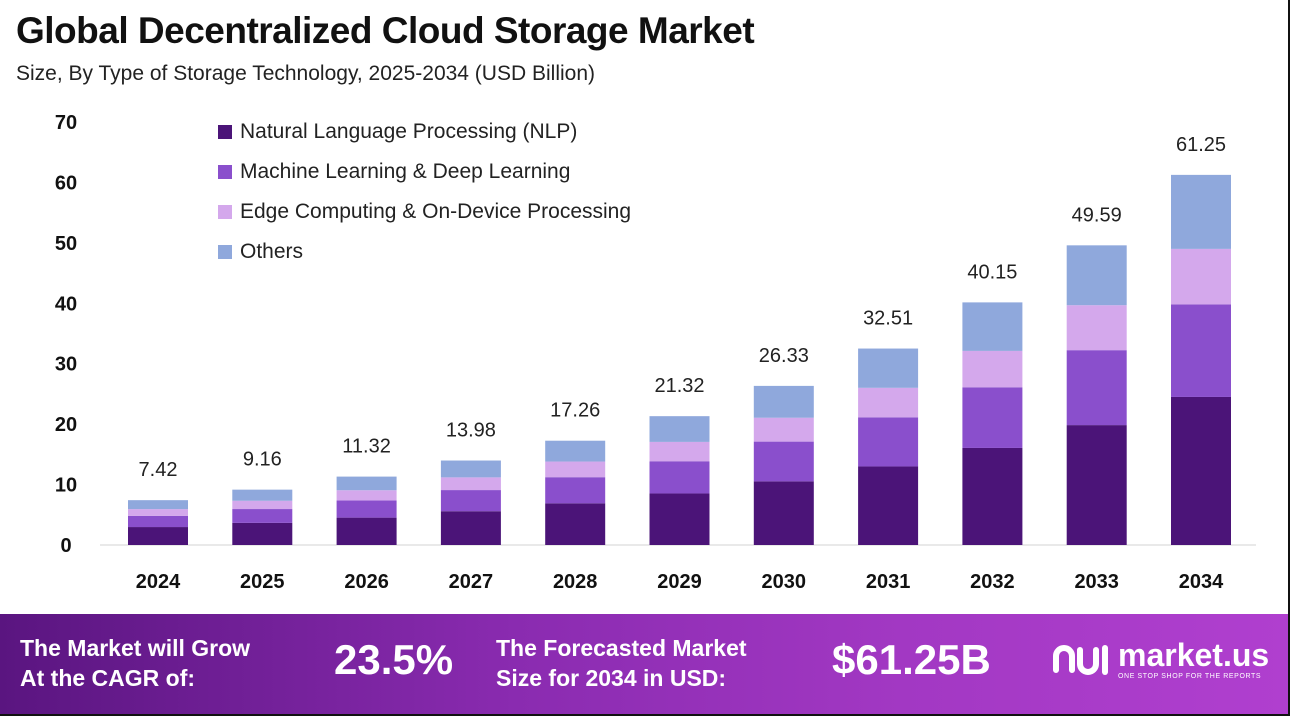 The image size is (1290, 716). I want to click on x-tick-label: 2031, so click(888, 582).